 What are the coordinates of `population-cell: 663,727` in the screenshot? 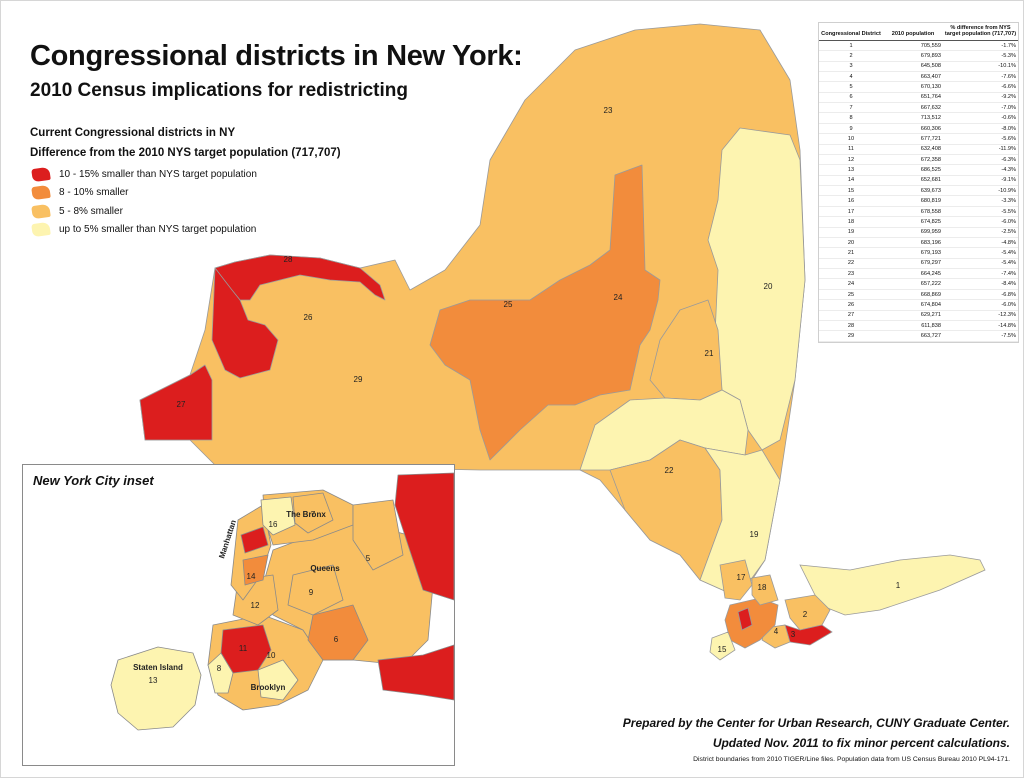 It's located at (913, 336).